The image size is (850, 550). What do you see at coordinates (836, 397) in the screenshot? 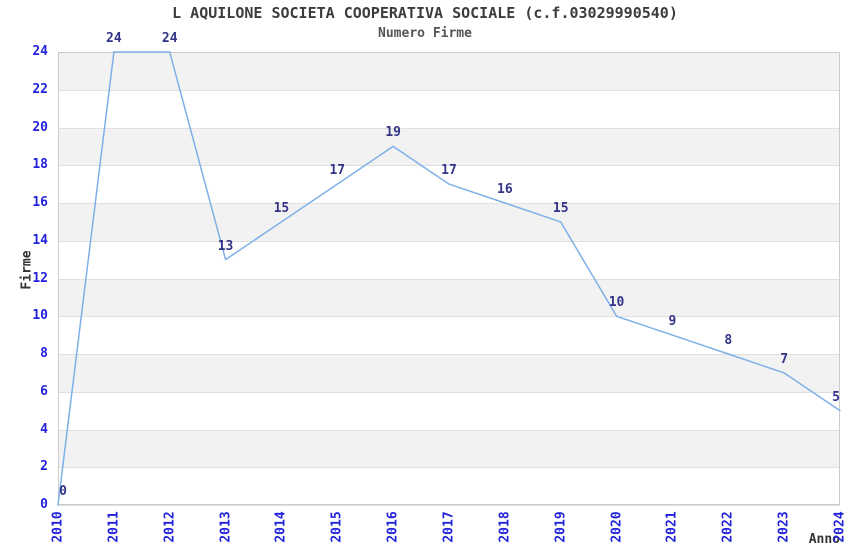
I see `data-point-label: 5` at bounding box center [836, 397].